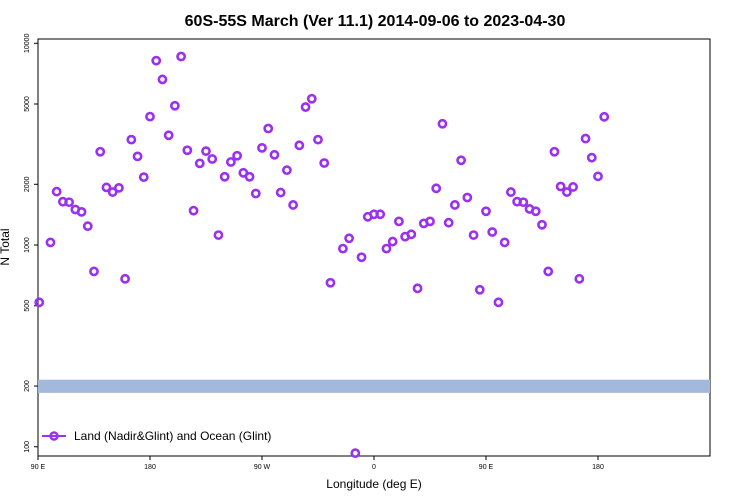 The width and height of the screenshot is (750, 500). I want to click on reference-band-layer, so click(374, 386).